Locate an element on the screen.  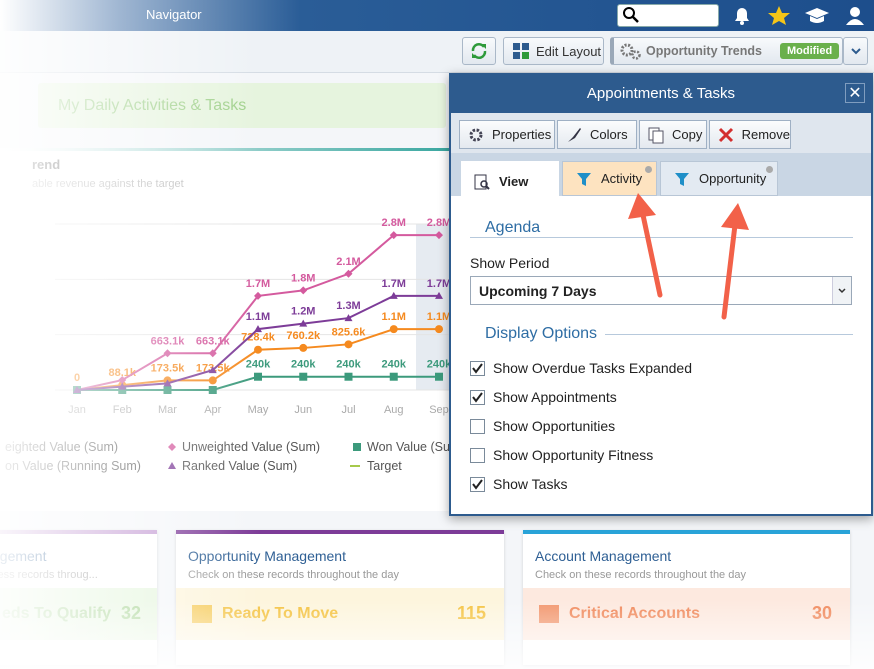
edit-layout-button: Edit Layout is located at coordinates (553, 51).